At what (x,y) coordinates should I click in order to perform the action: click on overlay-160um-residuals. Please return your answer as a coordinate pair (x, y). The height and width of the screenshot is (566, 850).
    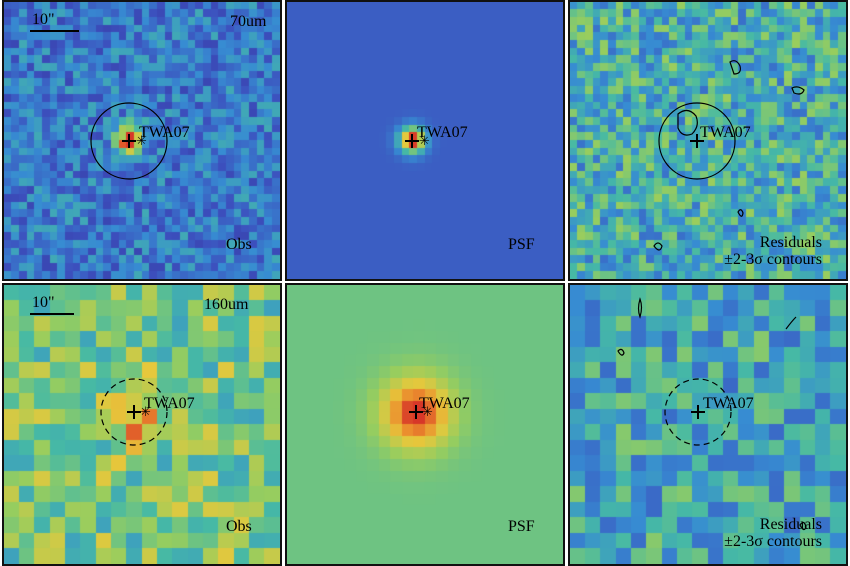
    Looking at the image, I should click on (712, 414).